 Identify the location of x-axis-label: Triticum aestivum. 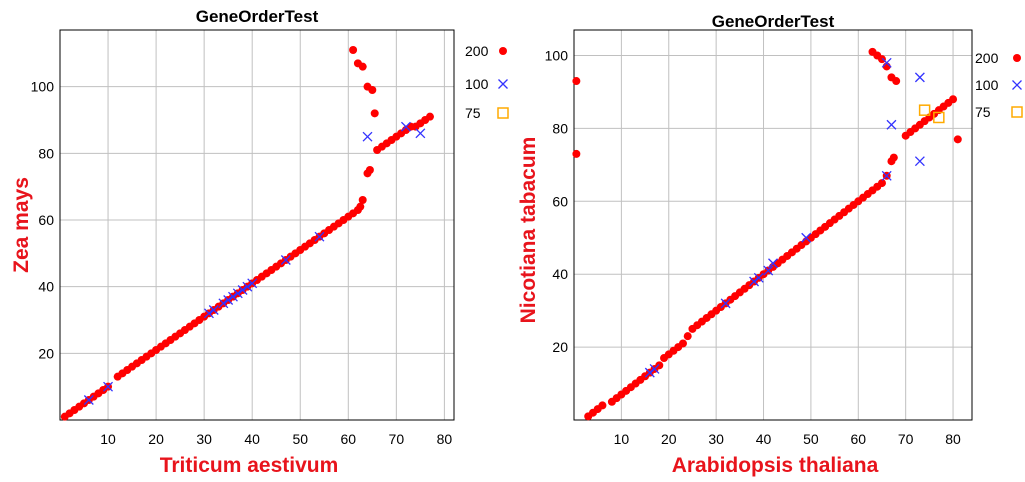
(249, 465).